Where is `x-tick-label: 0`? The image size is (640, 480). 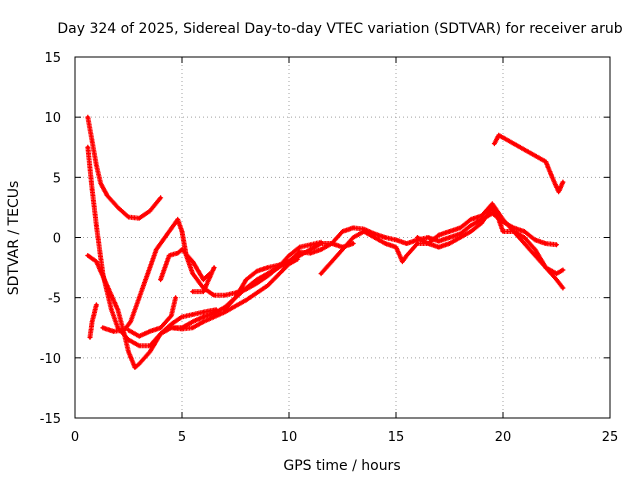 x-tick-label: 0 is located at coordinates (75, 437).